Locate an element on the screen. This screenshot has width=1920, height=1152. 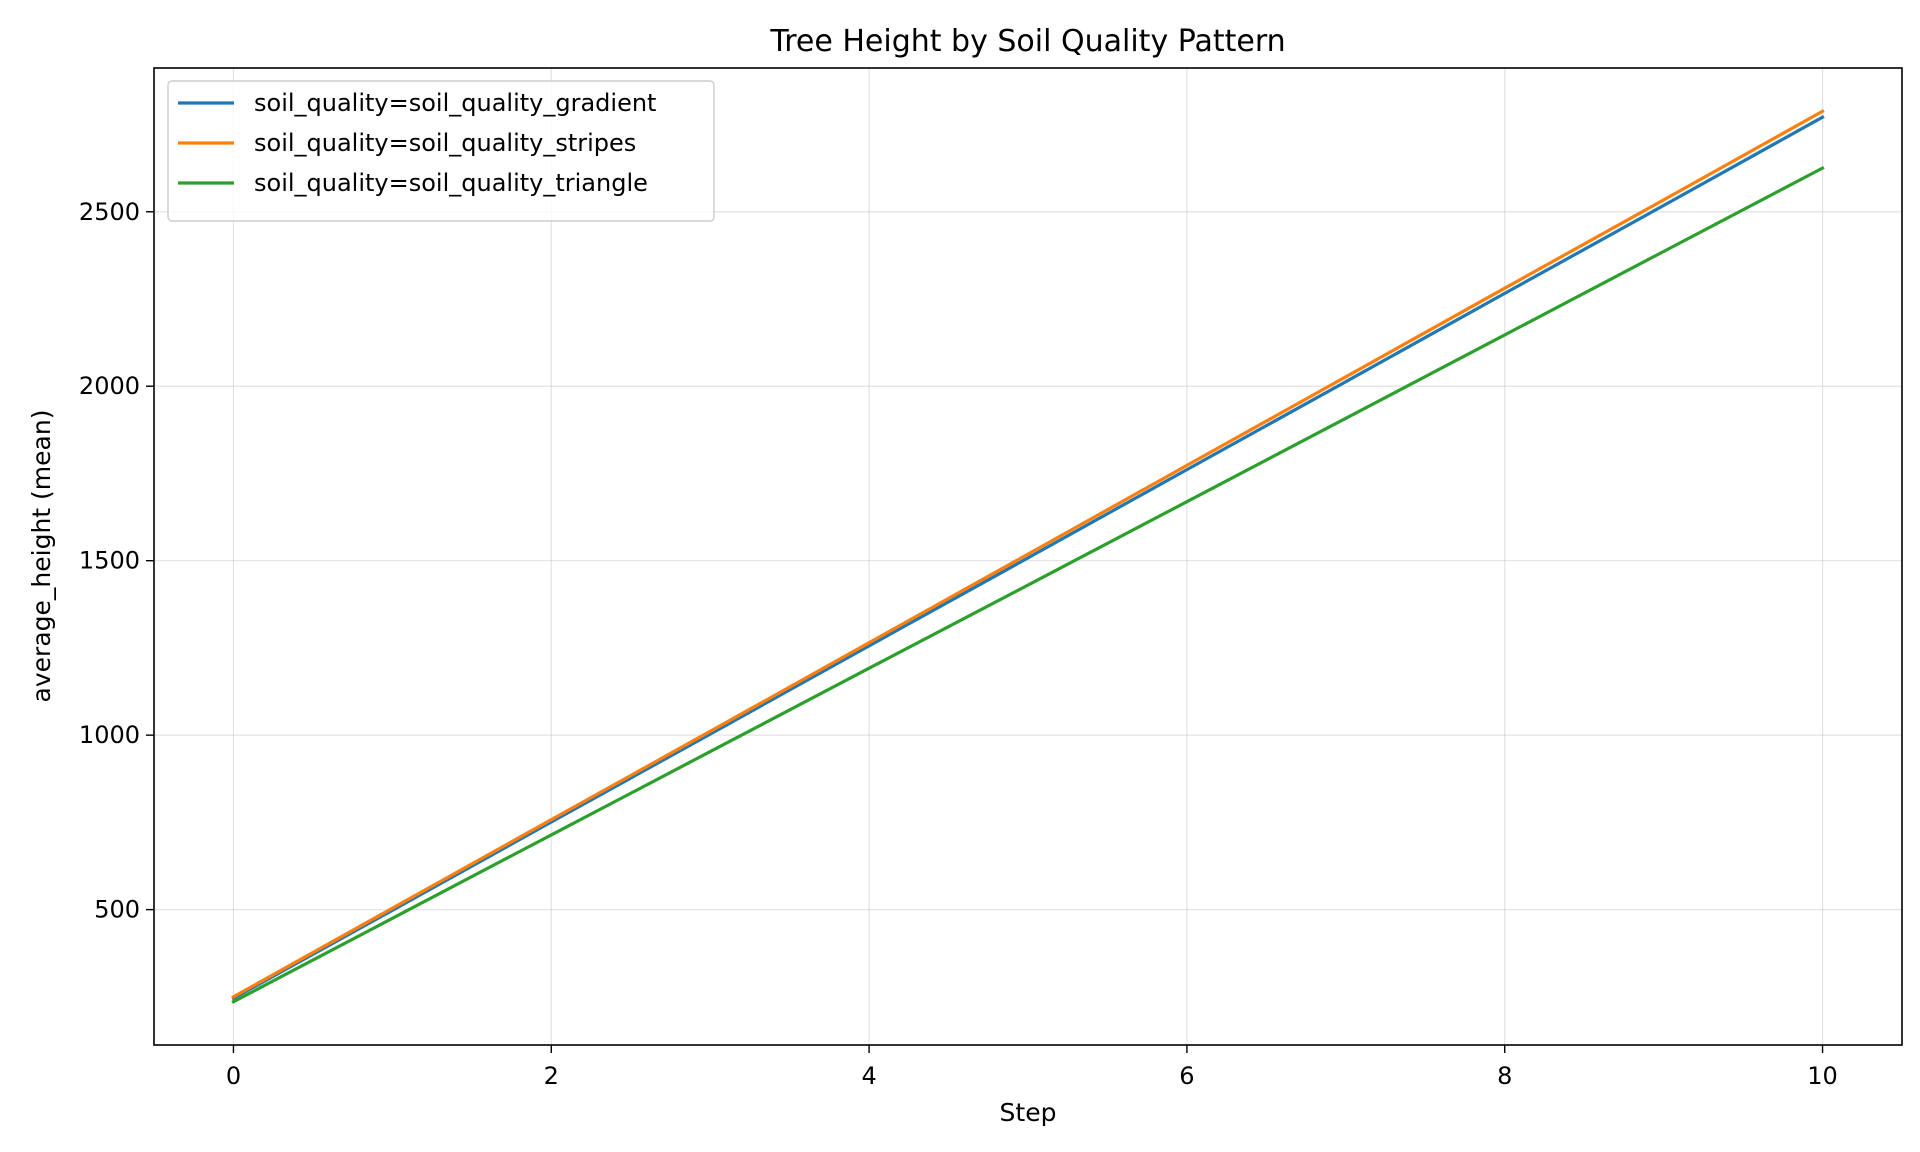
x-axis-title: Step is located at coordinates (1028, 1112).